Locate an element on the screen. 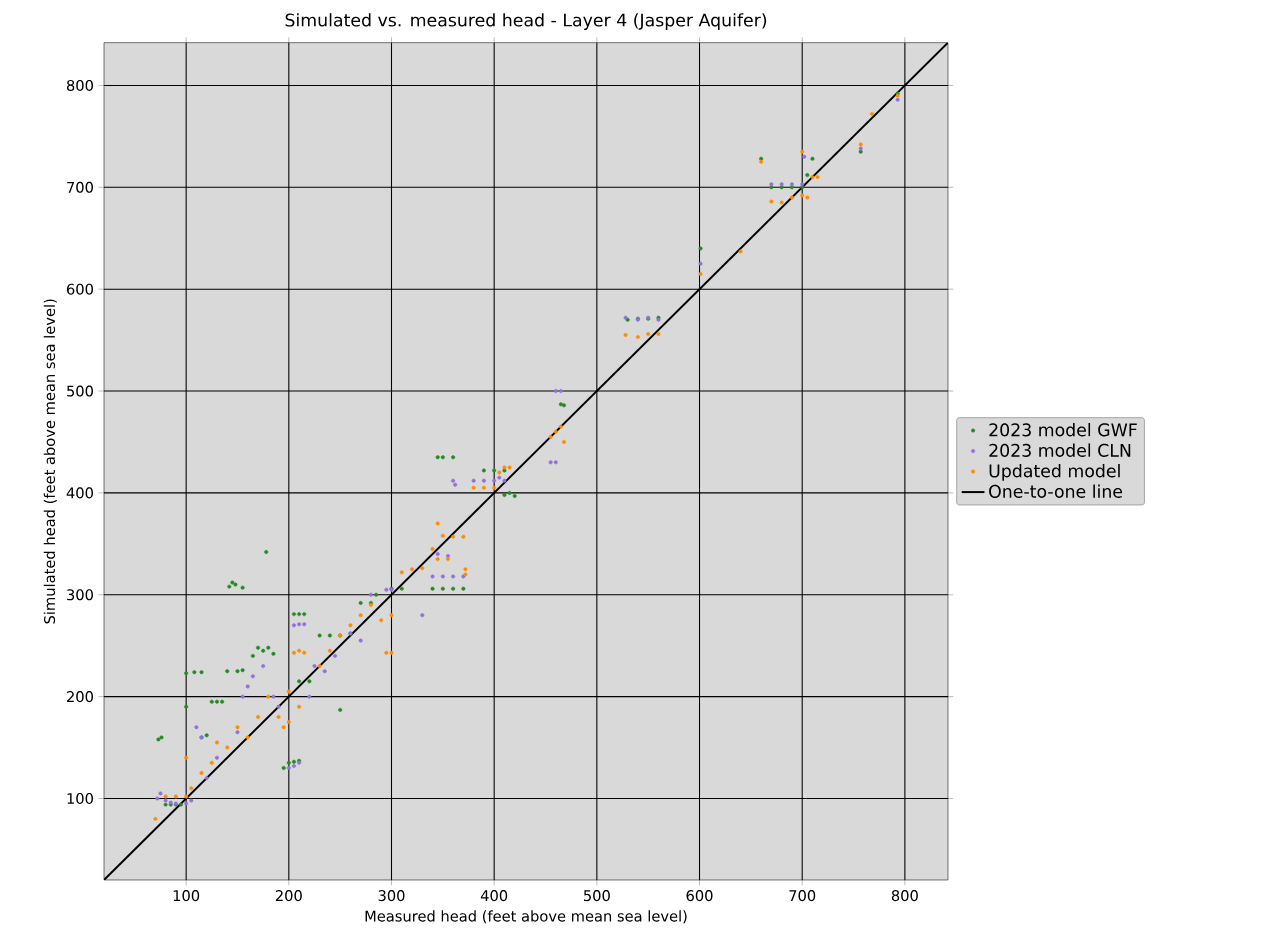 The image size is (1272, 947). y-tick-label: 100 is located at coordinates (80, 799).